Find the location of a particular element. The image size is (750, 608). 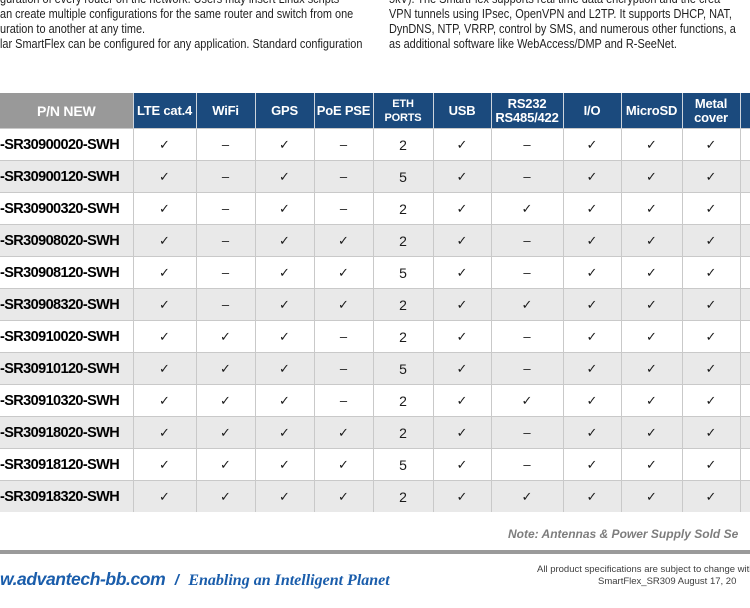

table-row: -SR30918120-SWH ✓ ✓ ✓ ✓ 5 ✓ – ✓ ✓ ✓ is located at coordinates (375, 464).